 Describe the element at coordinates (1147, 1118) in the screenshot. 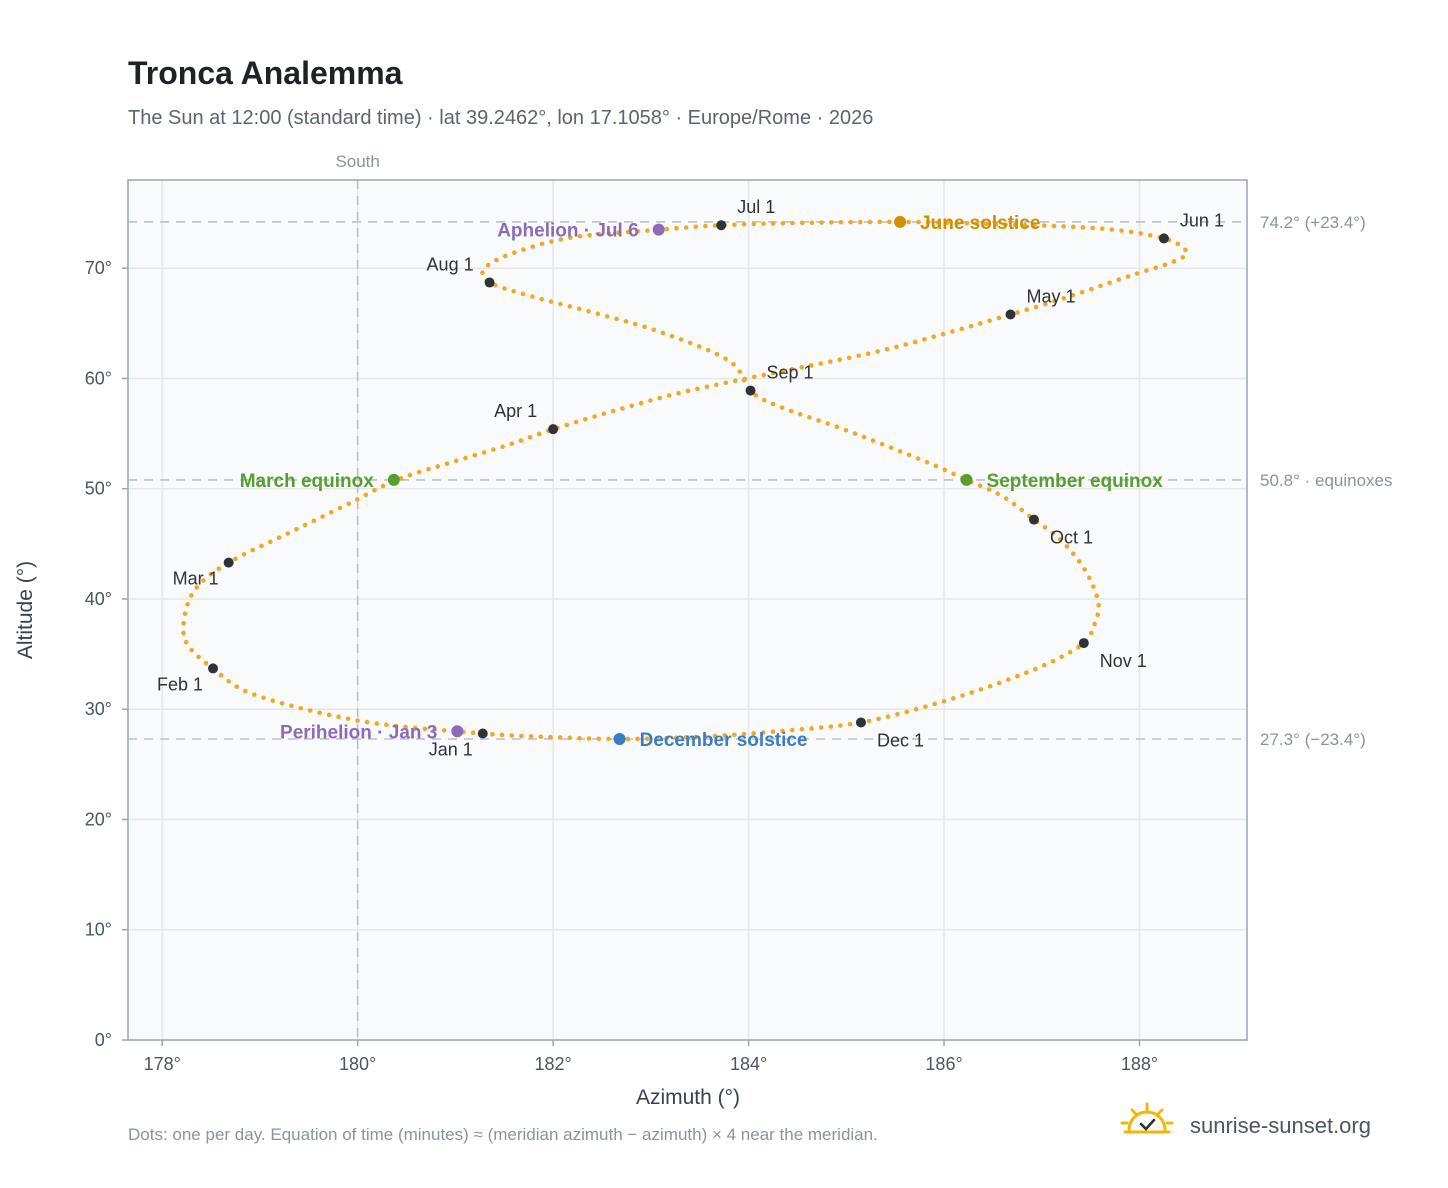

I see `sun-check-icon` at that location.